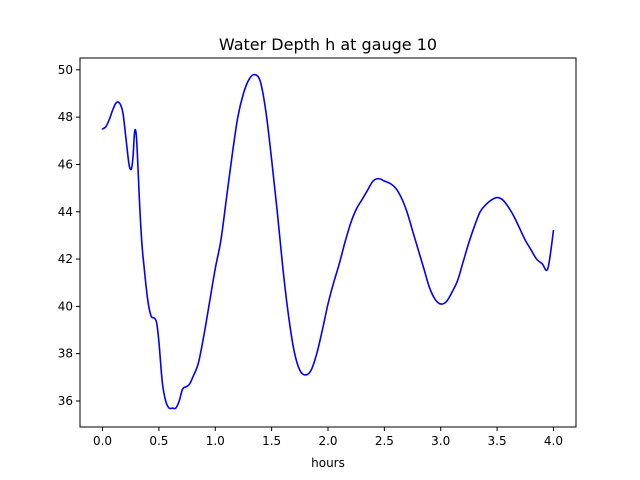  What do you see at coordinates (65, 117) in the screenshot?
I see `y-tick-label: 48` at bounding box center [65, 117].